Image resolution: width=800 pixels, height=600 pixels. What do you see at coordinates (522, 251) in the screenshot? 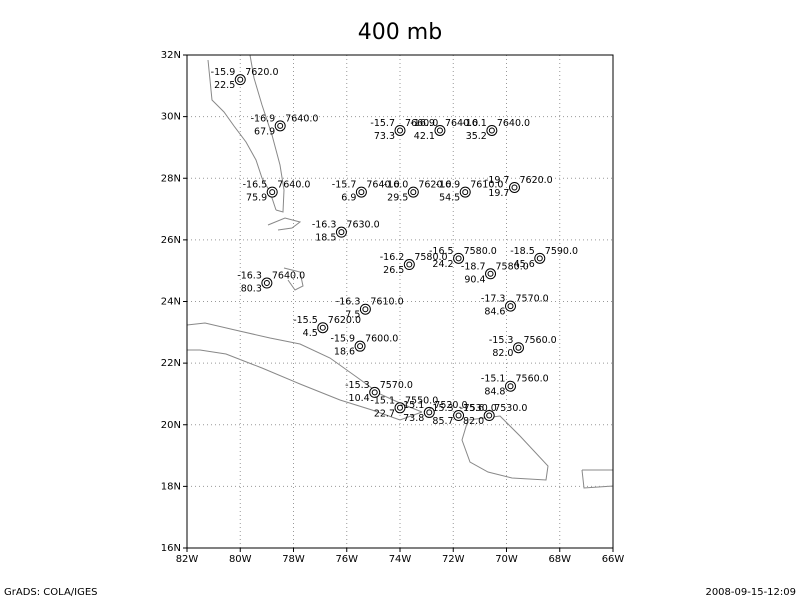
I see `station-temp: -18.5` at bounding box center [522, 251].